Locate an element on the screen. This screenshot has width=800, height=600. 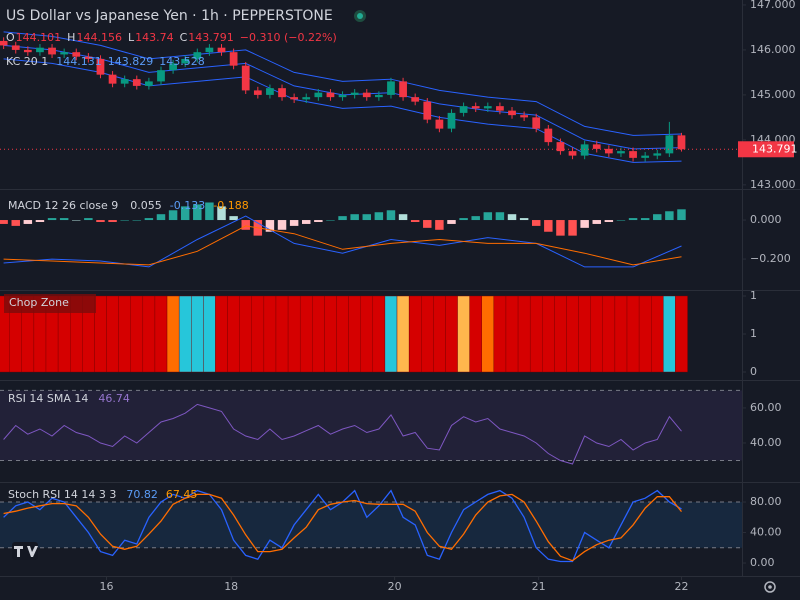
y-tick-label: 40.00 is located at coordinates (766, 532).